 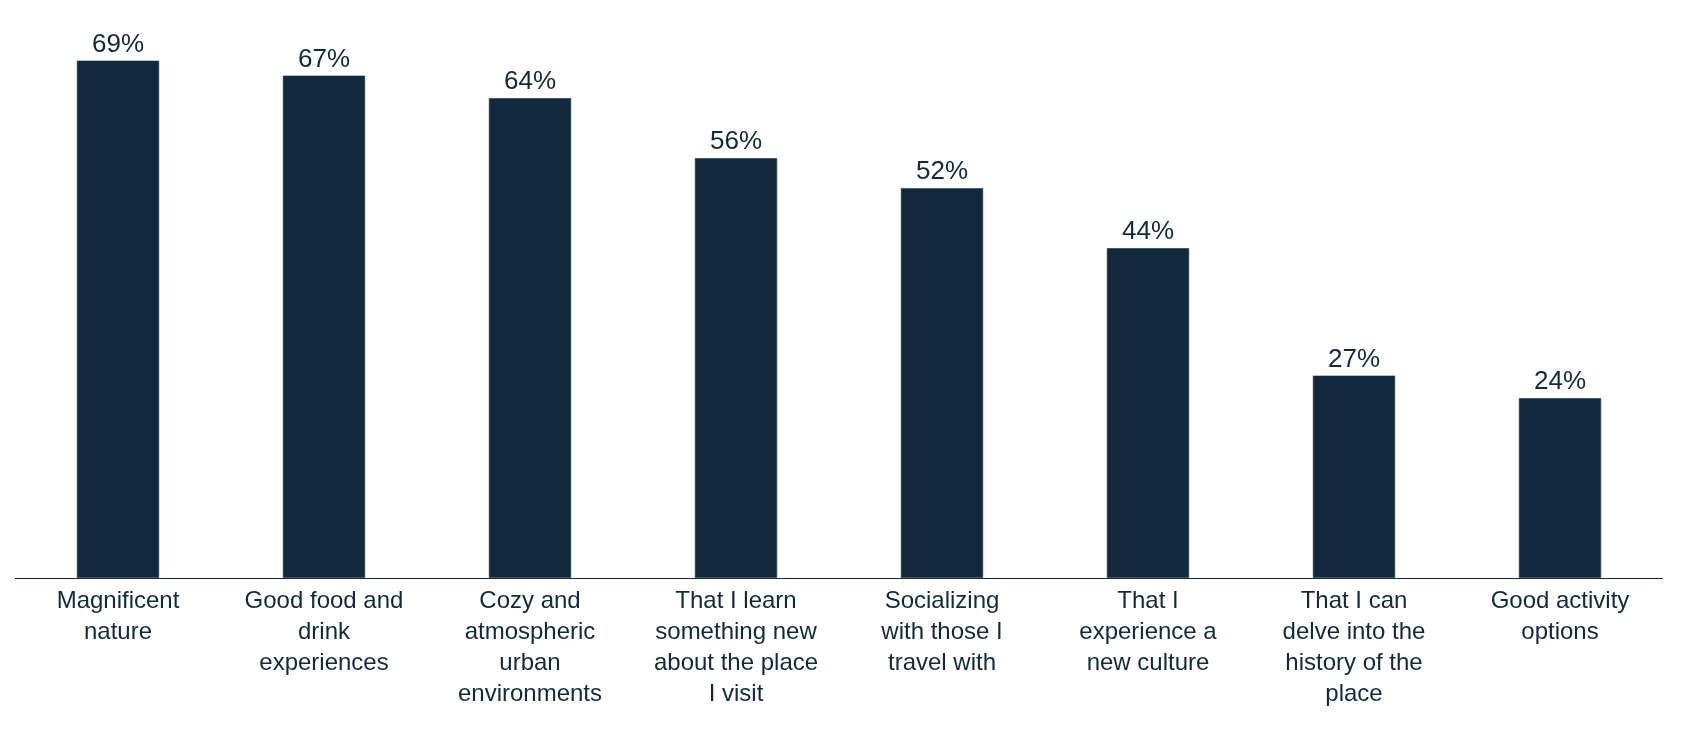 What do you see at coordinates (736, 646) in the screenshot?
I see `x-tick-label: That I learn something new about the place I visit` at bounding box center [736, 646].